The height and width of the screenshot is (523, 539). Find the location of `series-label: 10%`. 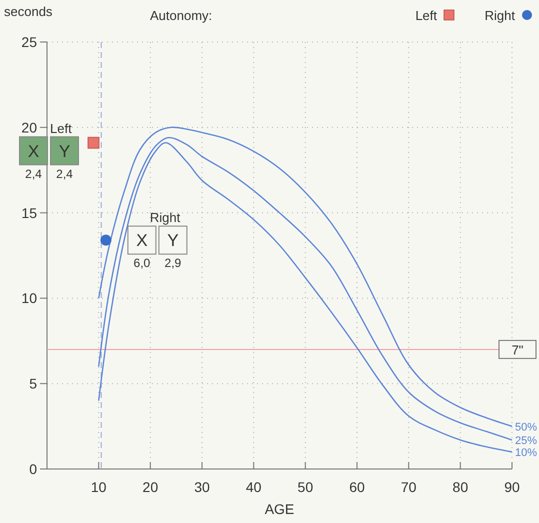

series-label: 10% is located at coordinates (526, 452).